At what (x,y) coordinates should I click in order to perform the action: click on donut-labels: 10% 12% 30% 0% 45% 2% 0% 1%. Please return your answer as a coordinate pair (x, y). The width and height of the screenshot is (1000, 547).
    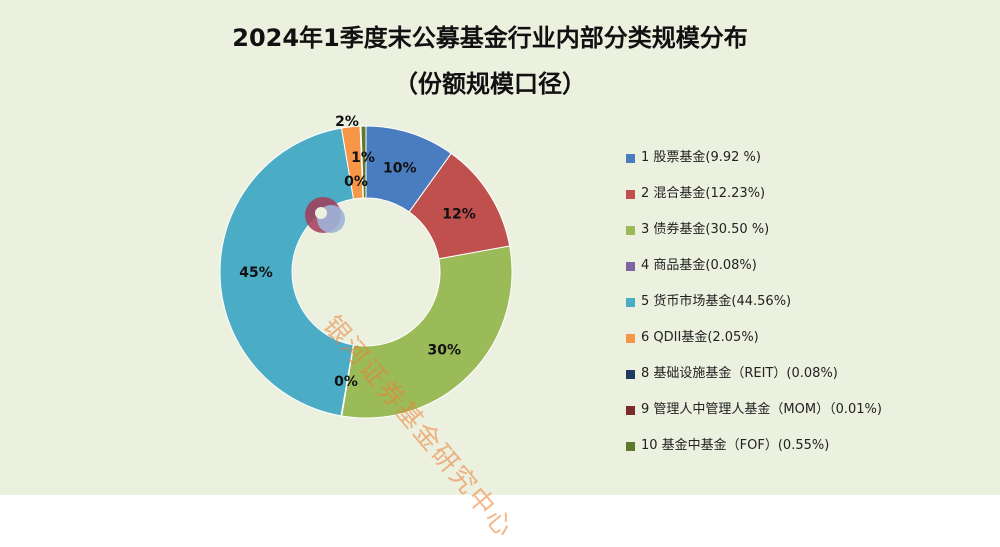
    Looking at the image, I should click on (357, 252).